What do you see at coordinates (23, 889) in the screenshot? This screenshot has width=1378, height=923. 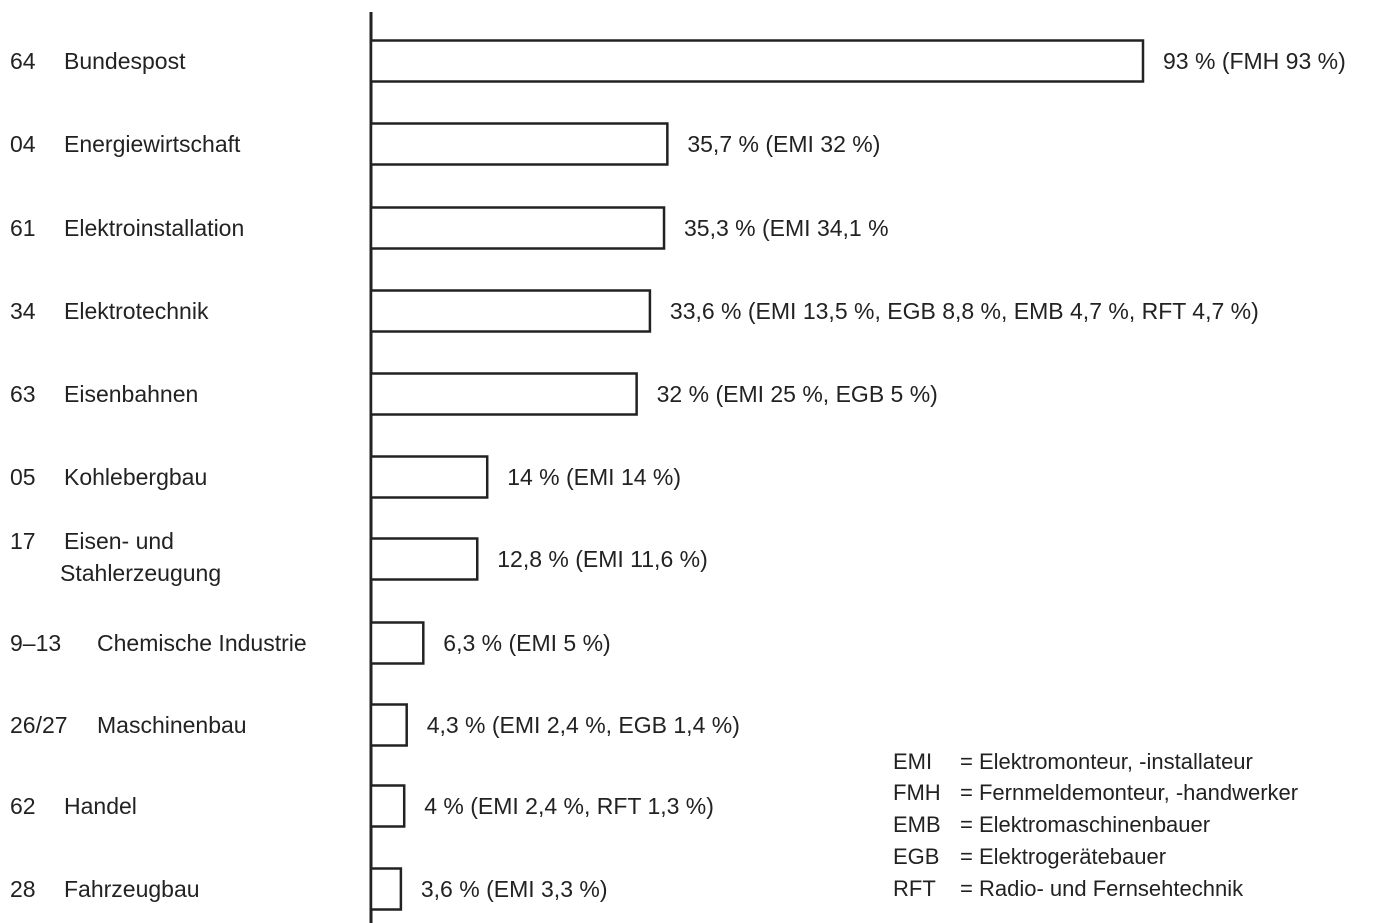 I see `category-code-10: 28` at bounding box center [23, 889].